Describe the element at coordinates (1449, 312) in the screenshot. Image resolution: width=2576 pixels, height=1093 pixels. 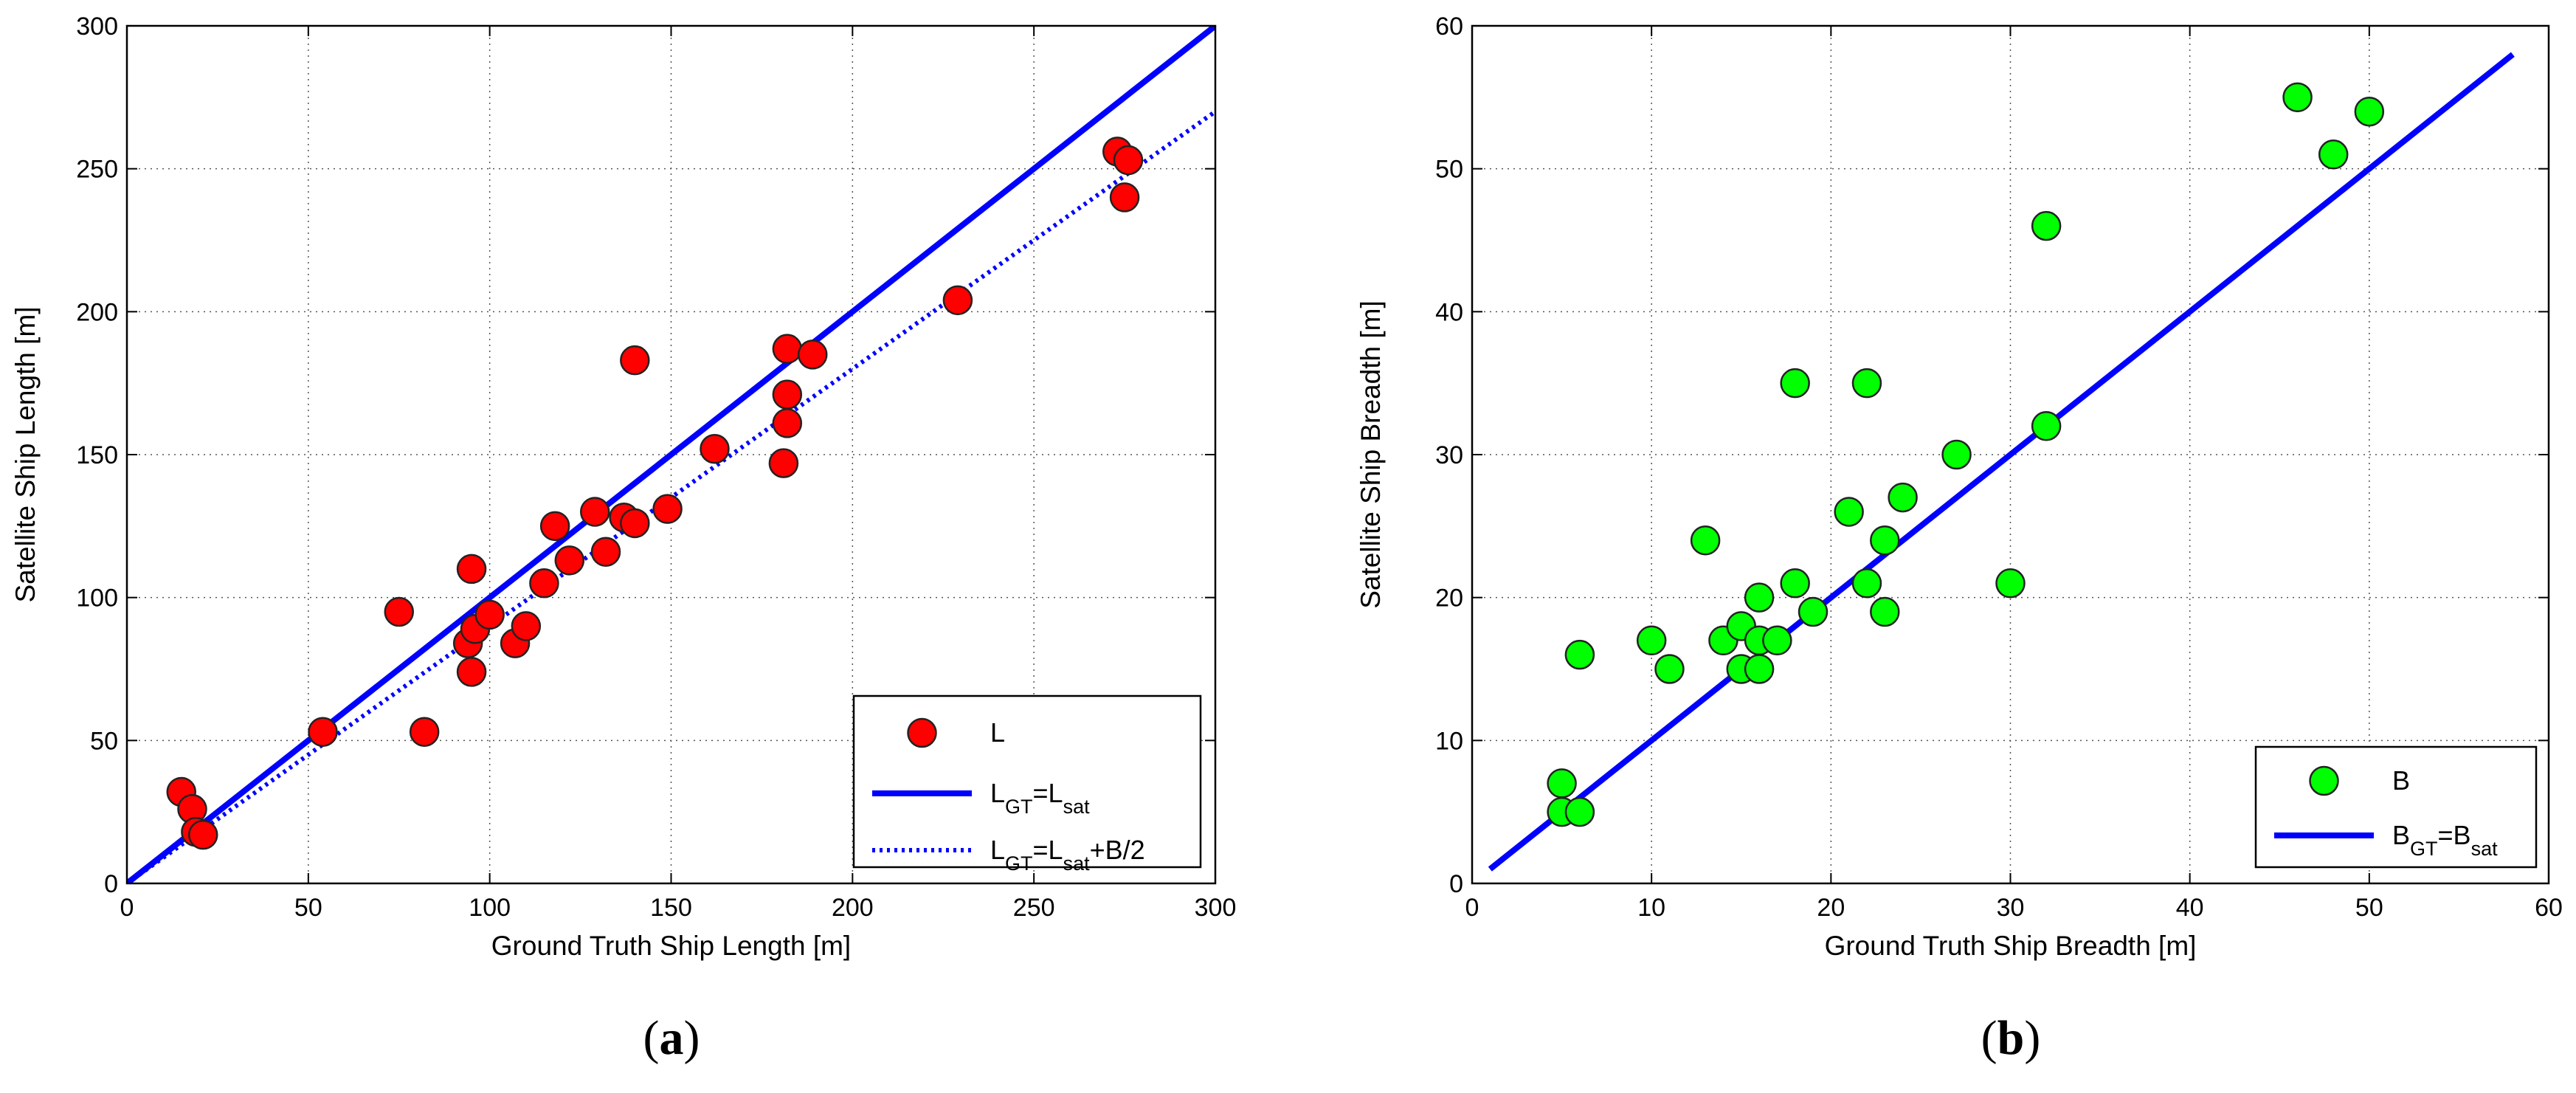
I see `y-tick-label: 40` at that location.